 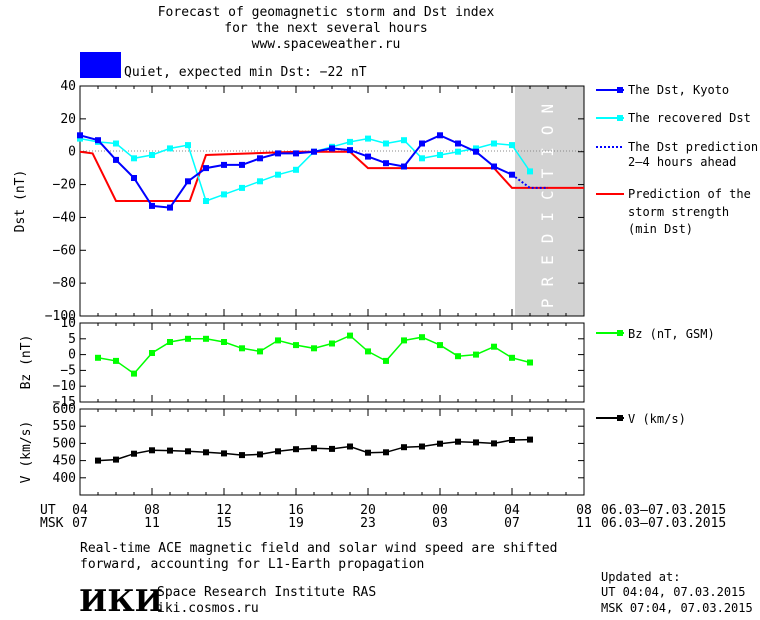 What do you see at coordinates (64, 461) in the screenshot?
I see `v-y-tick-label: 450` at bounding box center [64, 461].